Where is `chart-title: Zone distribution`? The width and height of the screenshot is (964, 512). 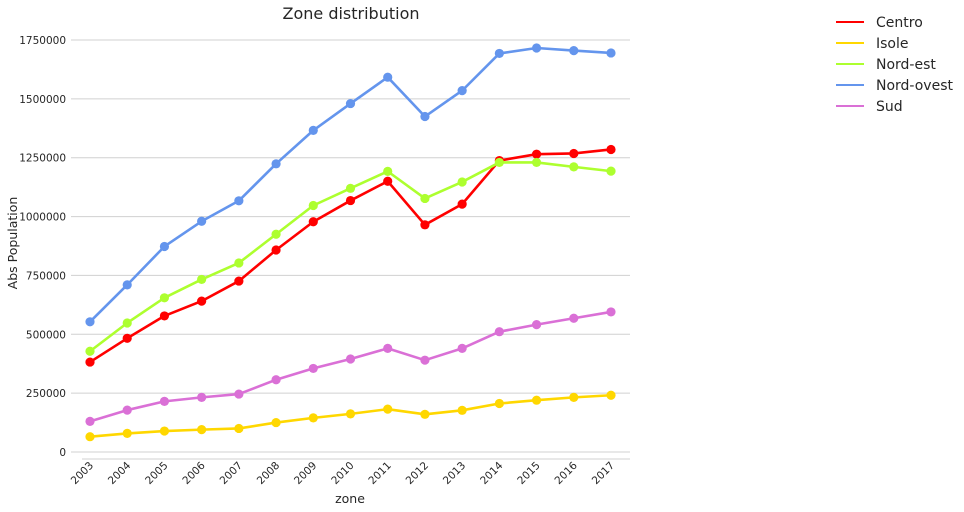
chart-title: Zone distribution is located at coordinates (351, 13).